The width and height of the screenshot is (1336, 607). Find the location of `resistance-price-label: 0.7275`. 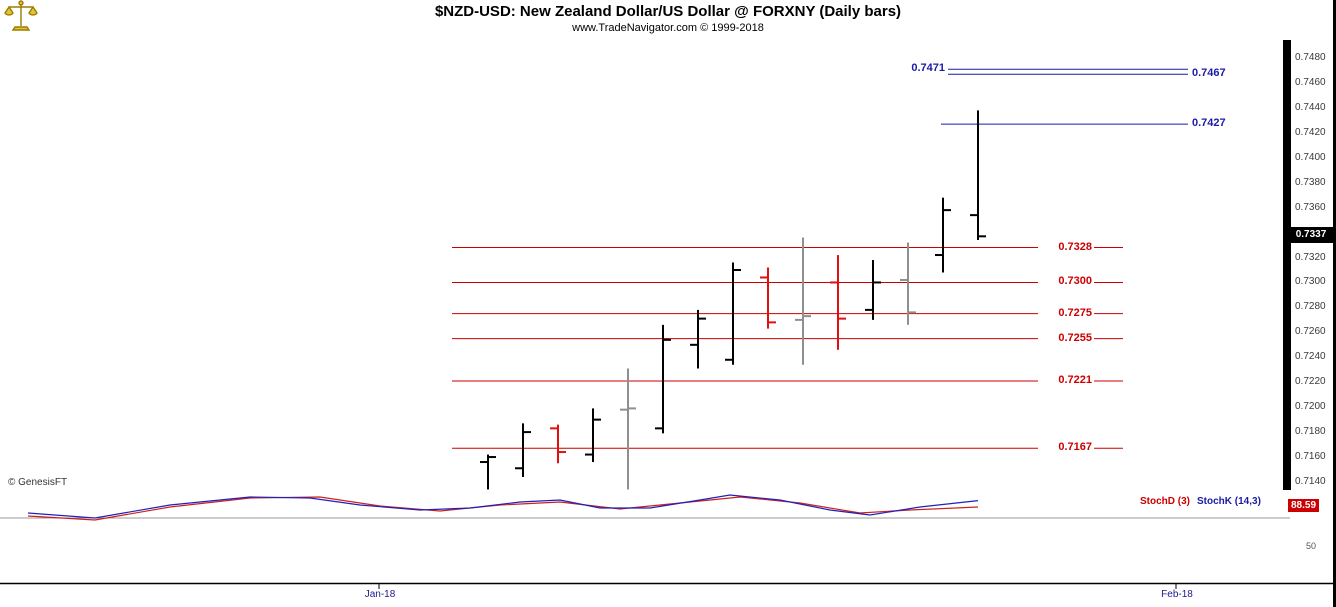

resistance-price-label: 0.7275 is located at coordinates (1066, 312).